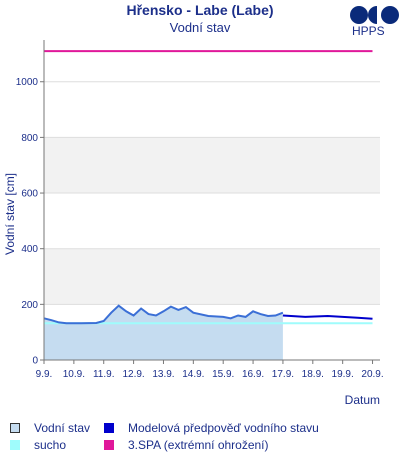  Describe the element at coordinates (133, 374) in the screenshot. I see `x-tick-label: 12.9.` at that location.